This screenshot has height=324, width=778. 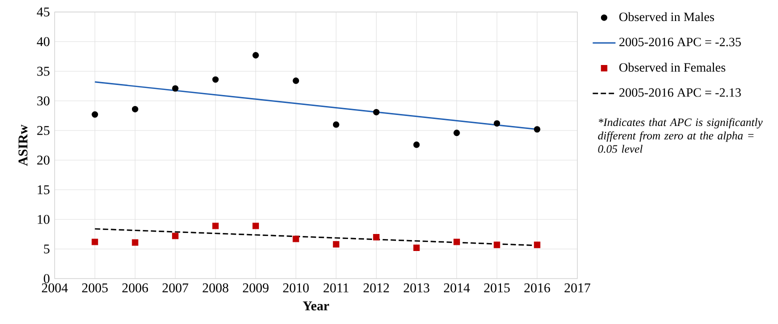 I want to click on x-tick-label: 2012, so click(x=376, y=287).